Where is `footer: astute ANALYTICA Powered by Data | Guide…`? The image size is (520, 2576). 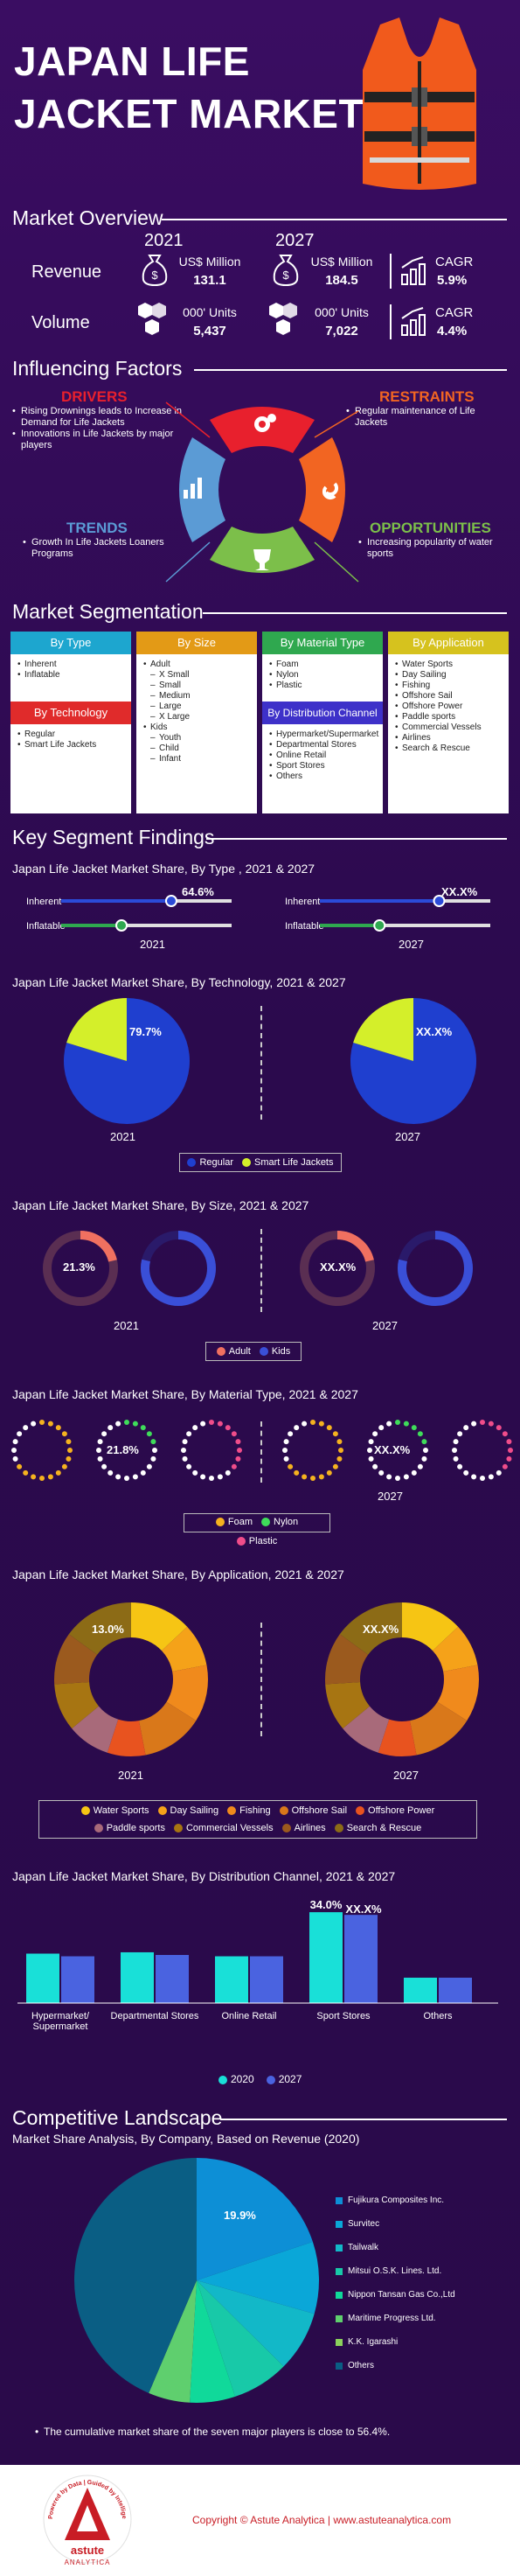
footer: astute ANALYTICA Powered by Data | Guide… is located at coordinates (260, 2520).